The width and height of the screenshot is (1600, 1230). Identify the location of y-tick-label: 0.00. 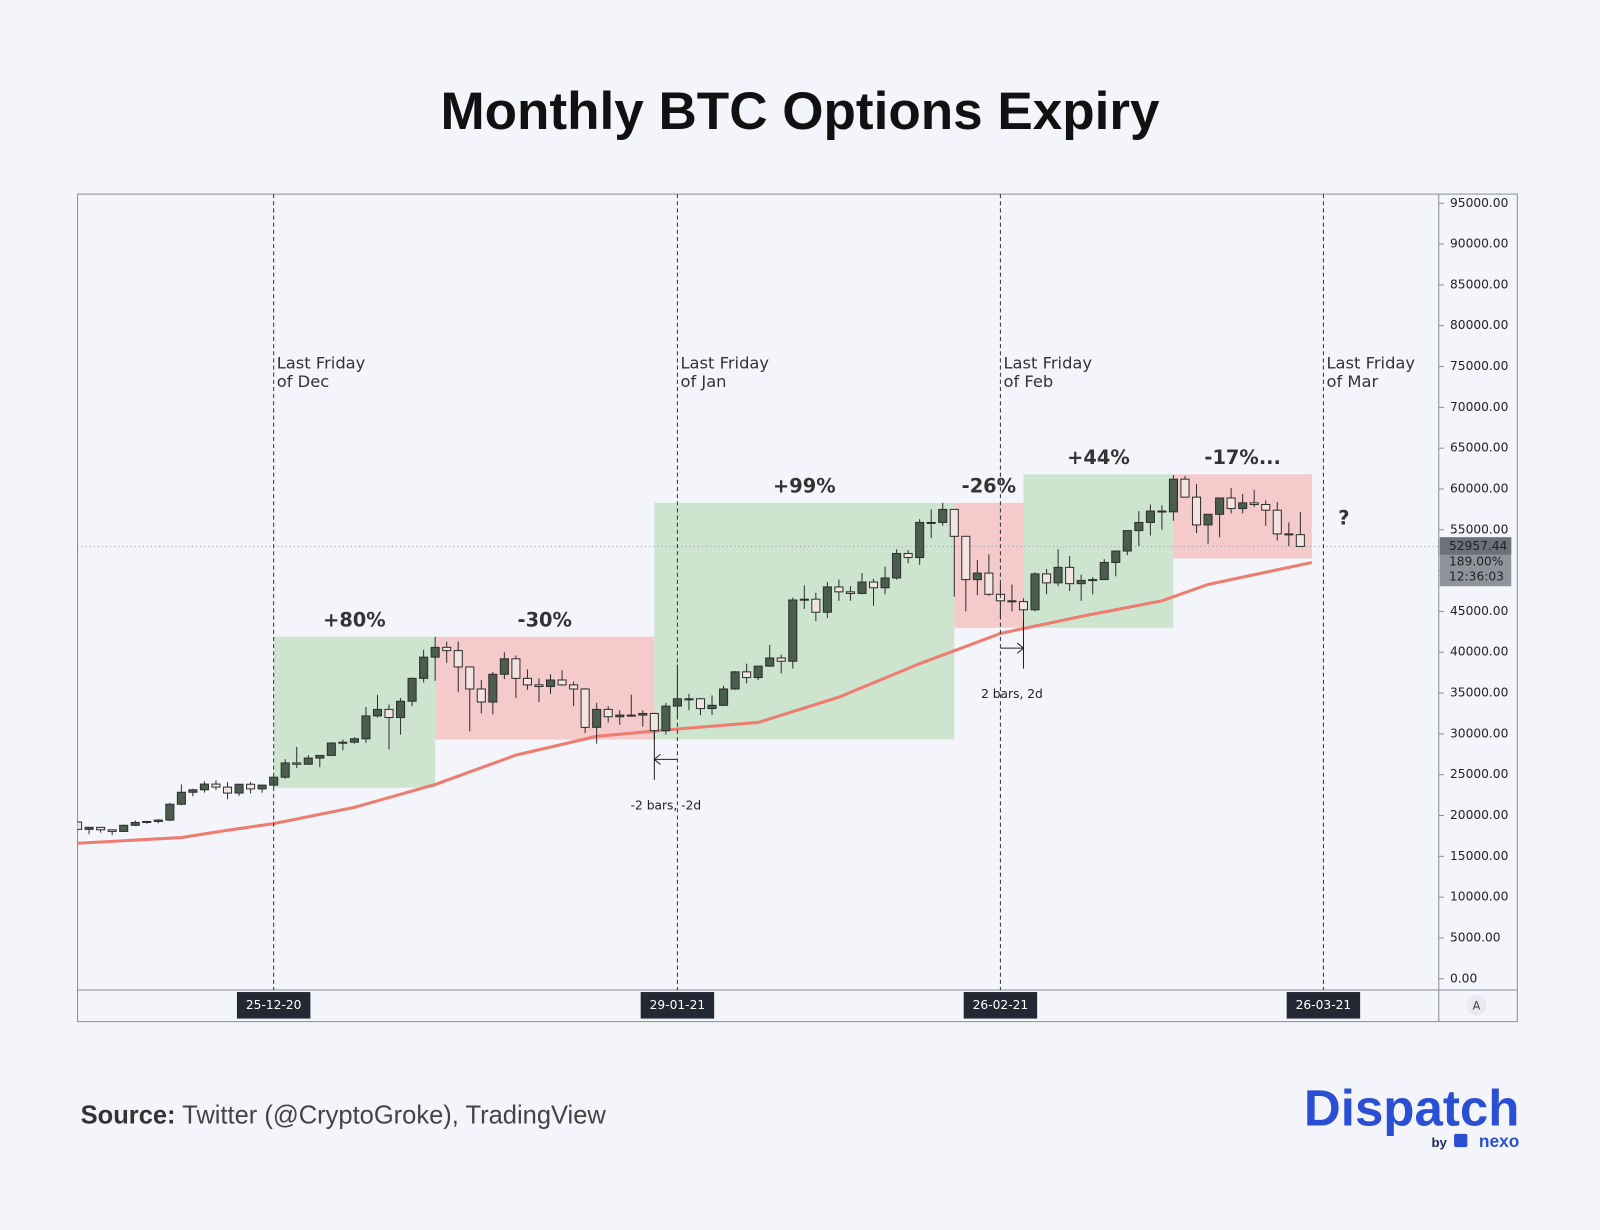
(1463, 978).